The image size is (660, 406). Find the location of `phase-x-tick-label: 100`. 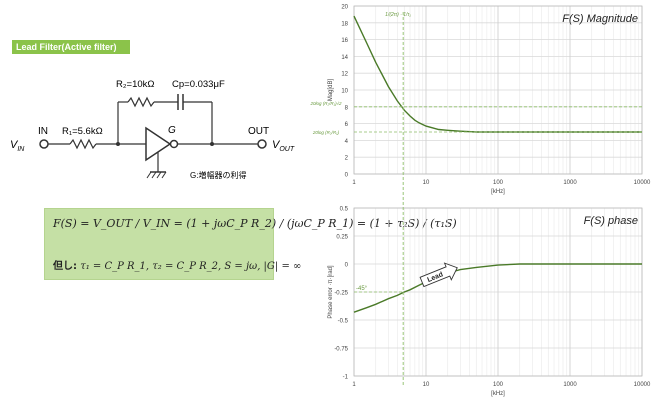

phase-x-tick-label: 100 is located at coordinates (498, 385).